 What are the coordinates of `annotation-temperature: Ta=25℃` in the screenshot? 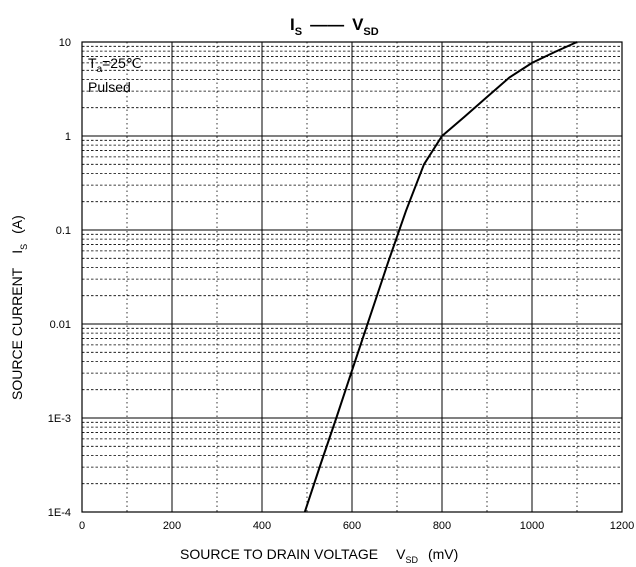 It's located at (115, 65).